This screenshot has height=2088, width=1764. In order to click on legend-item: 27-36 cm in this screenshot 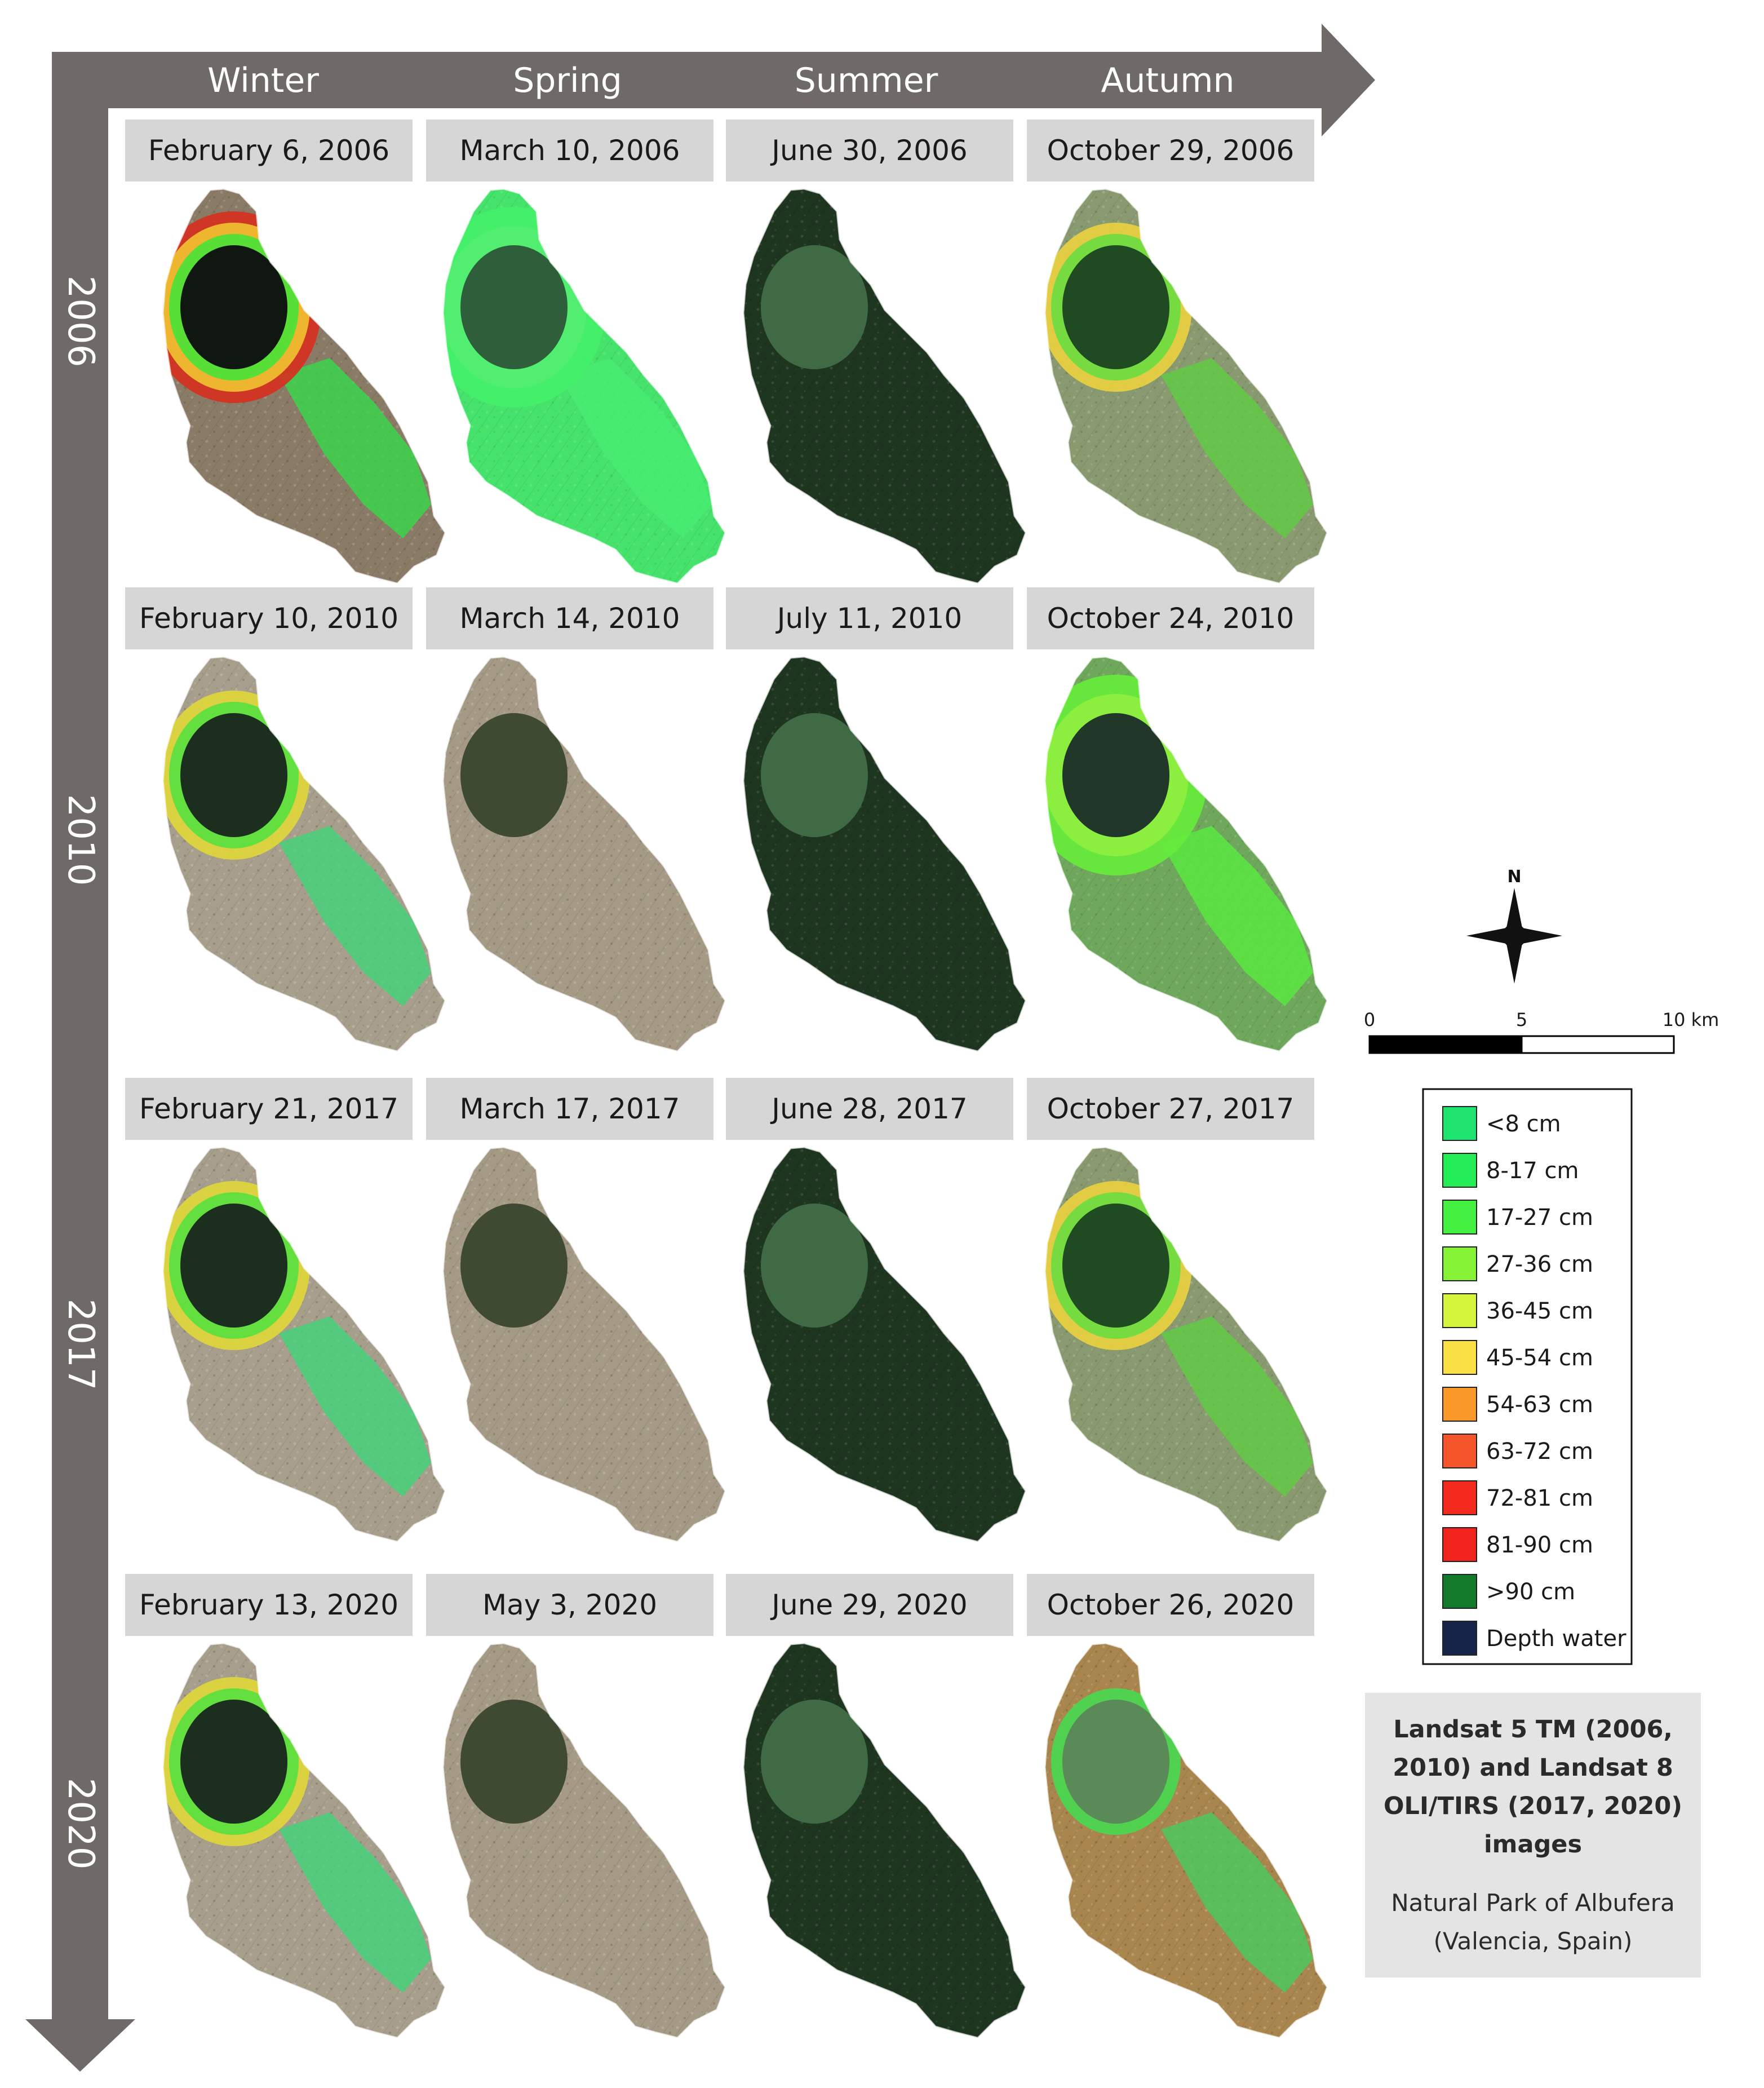, I will do `click(1517, 1264)`.